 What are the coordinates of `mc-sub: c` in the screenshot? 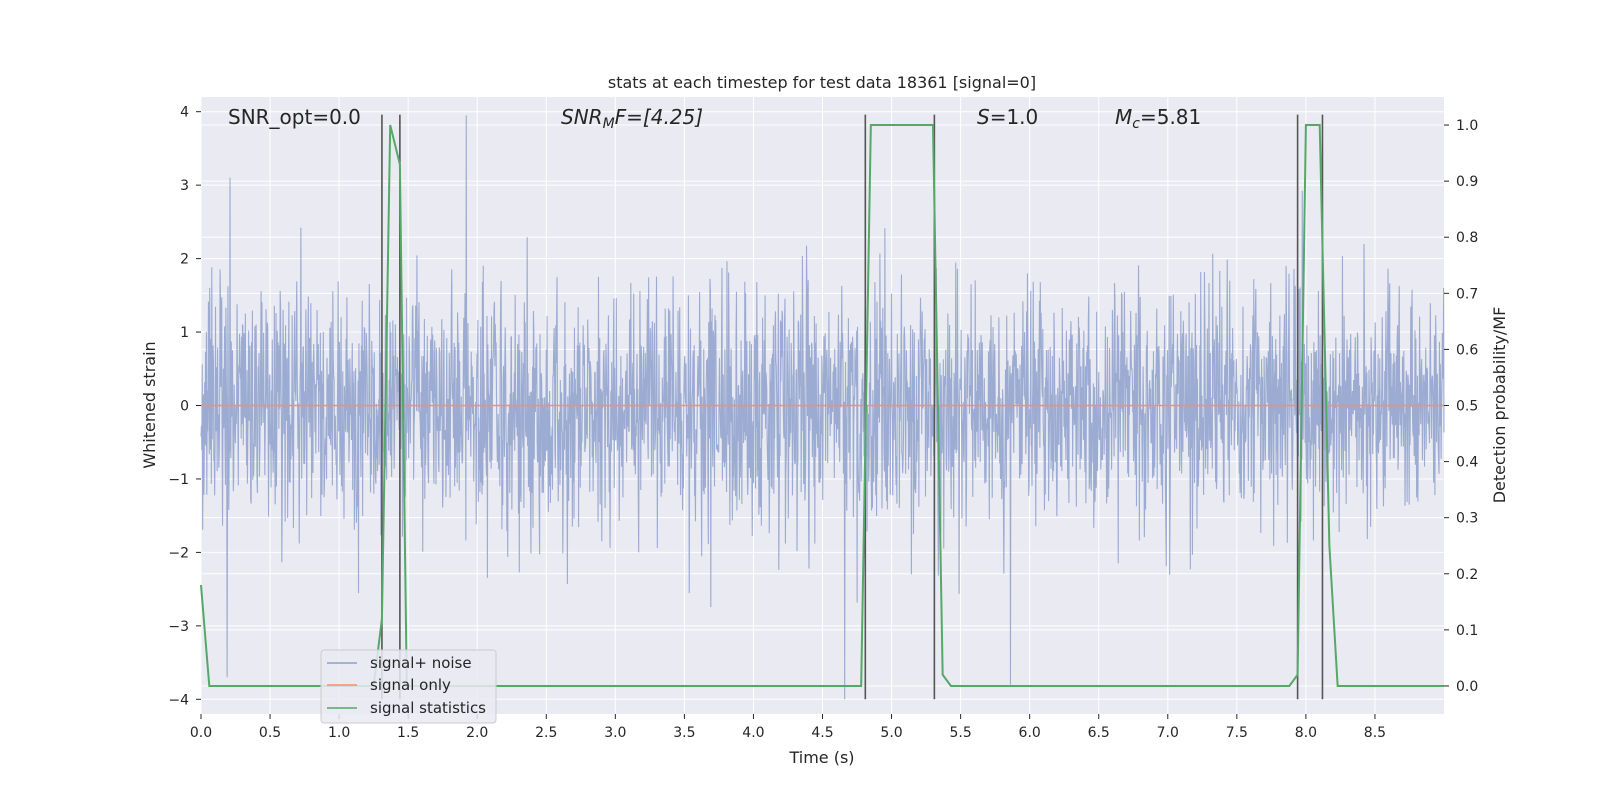 It's located at (1136, 124).